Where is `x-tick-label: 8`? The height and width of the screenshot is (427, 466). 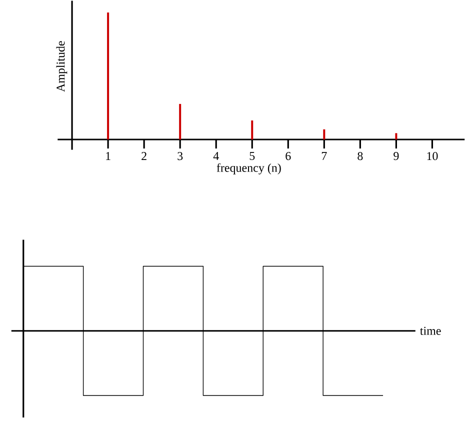
x-tick-label: 8 is located at coordinates (360, 156).